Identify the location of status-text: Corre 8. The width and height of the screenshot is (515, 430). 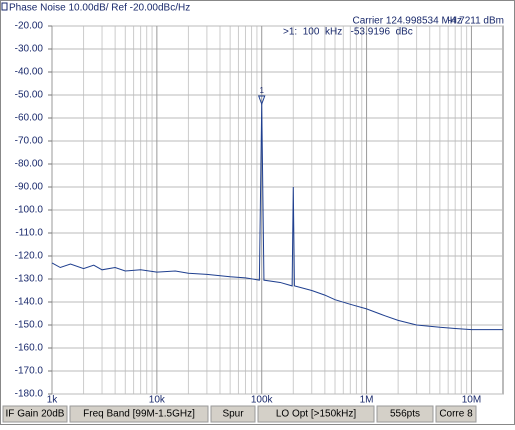
(456, 414).